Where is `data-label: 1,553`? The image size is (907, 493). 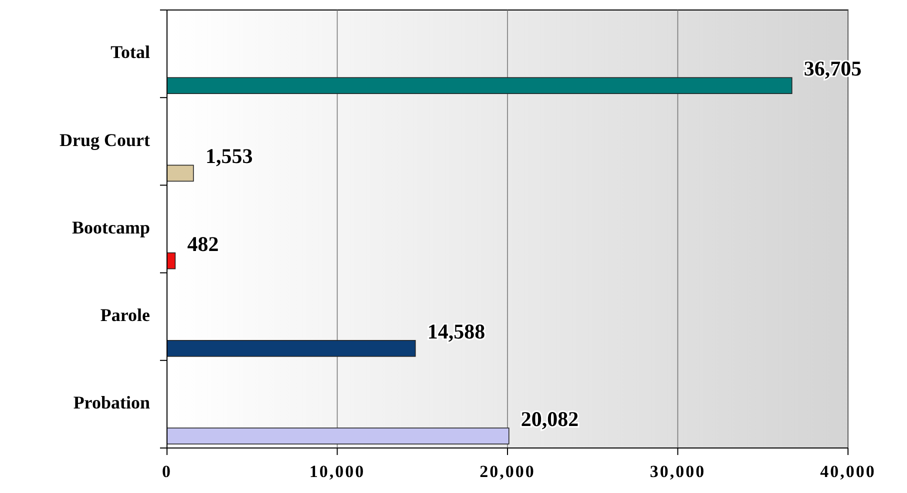 data-label: 1,553 is located at coordinates (229, 156).